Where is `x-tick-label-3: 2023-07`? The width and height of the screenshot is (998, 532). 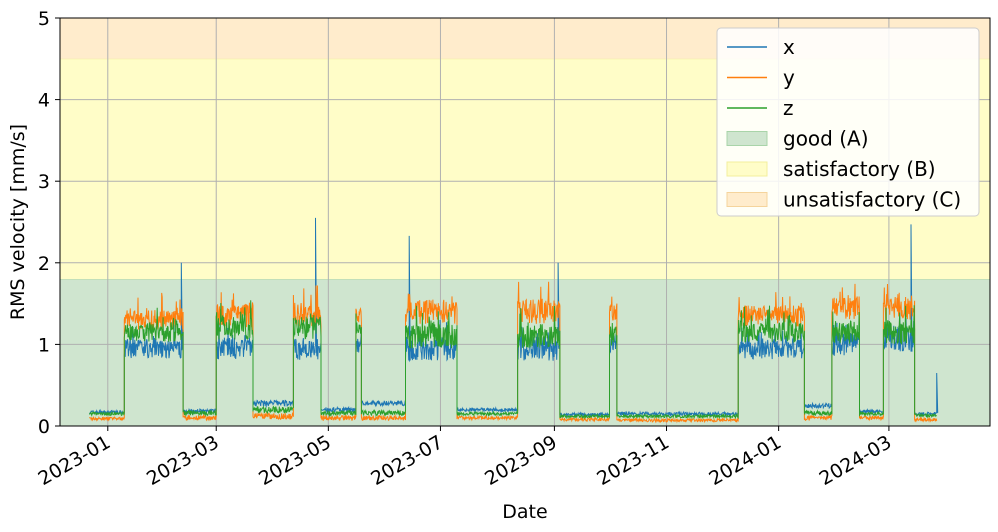
x-tick-label-3: 2023-07 is located at coordinates (407, 460).